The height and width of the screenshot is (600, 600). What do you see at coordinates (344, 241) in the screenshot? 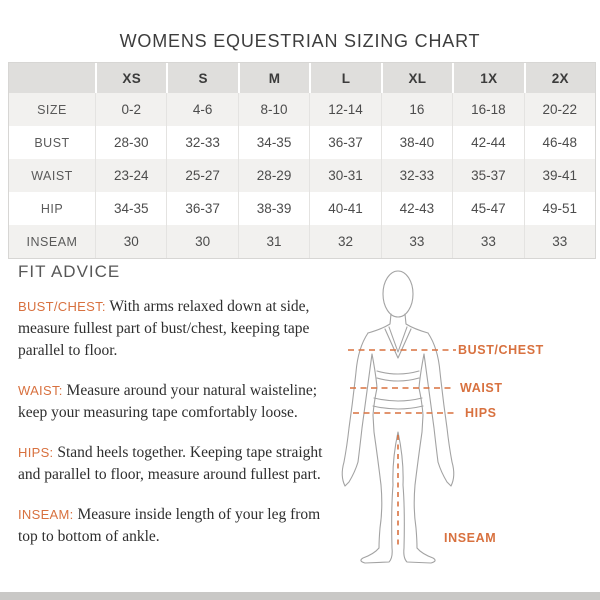
I see `size-cell: 32` at bounding box center [344, 241].